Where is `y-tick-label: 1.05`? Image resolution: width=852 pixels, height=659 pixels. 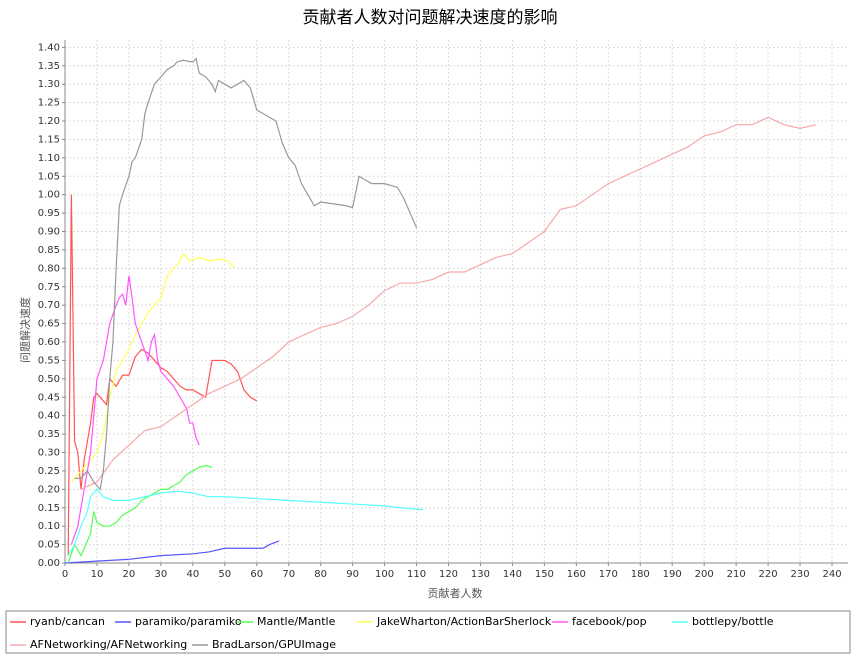
y-tick-label: 1.05 is located at coordinates (49, 176).